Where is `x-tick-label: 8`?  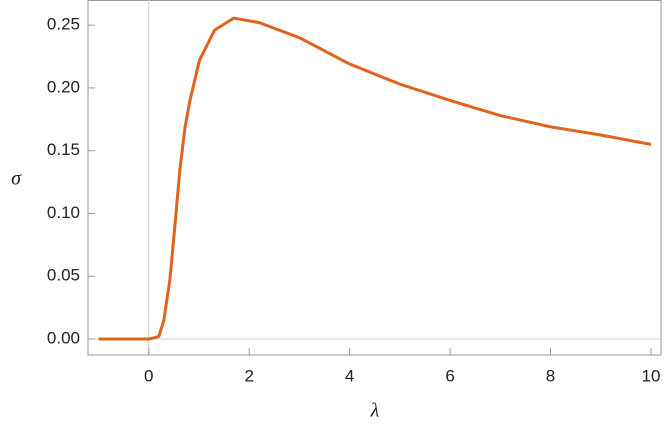 x-tick-label: 8 is located at coordinates (550, 375).